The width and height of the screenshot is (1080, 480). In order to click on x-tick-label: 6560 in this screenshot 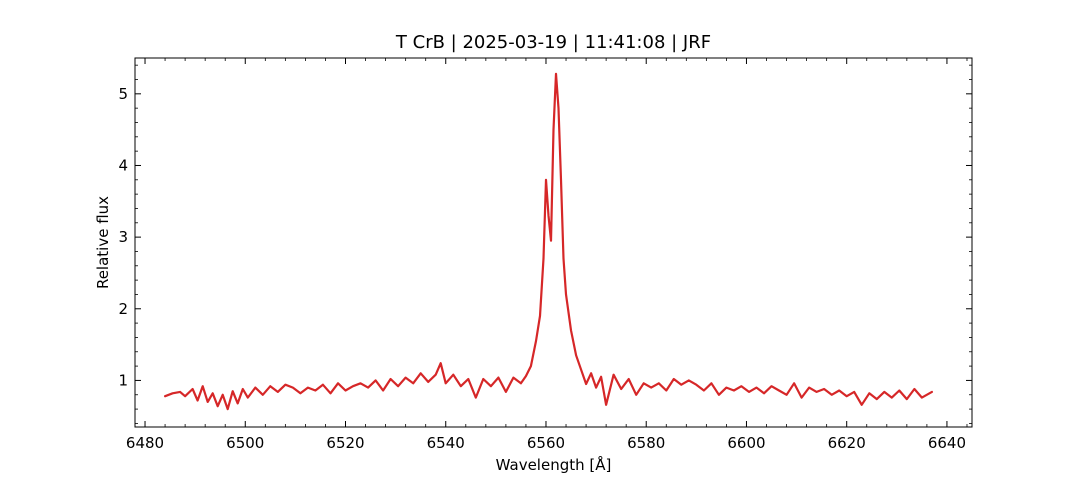, I will do `click(546, 443)`.